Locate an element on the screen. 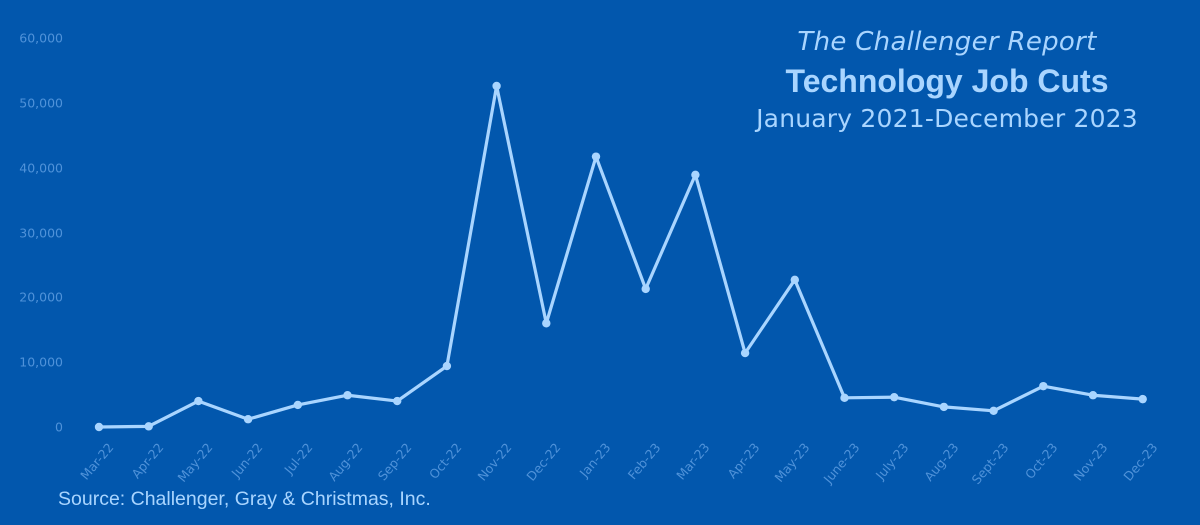 Image resolution: width=1200 pixels, height=525 pixels. report-name: The Challenger Report is located at coordinates (947, 42).